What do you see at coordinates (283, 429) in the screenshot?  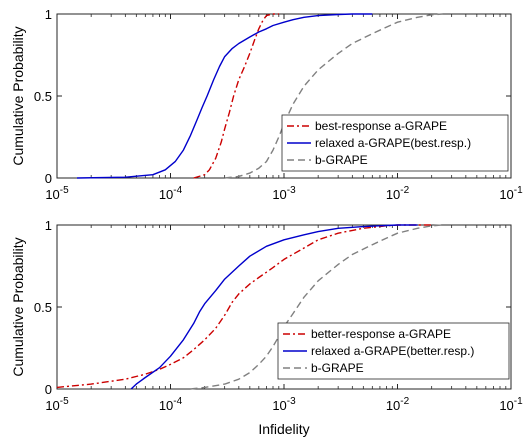 I see `x-axis-label: Infidelity` at bounding box center [283, 429].